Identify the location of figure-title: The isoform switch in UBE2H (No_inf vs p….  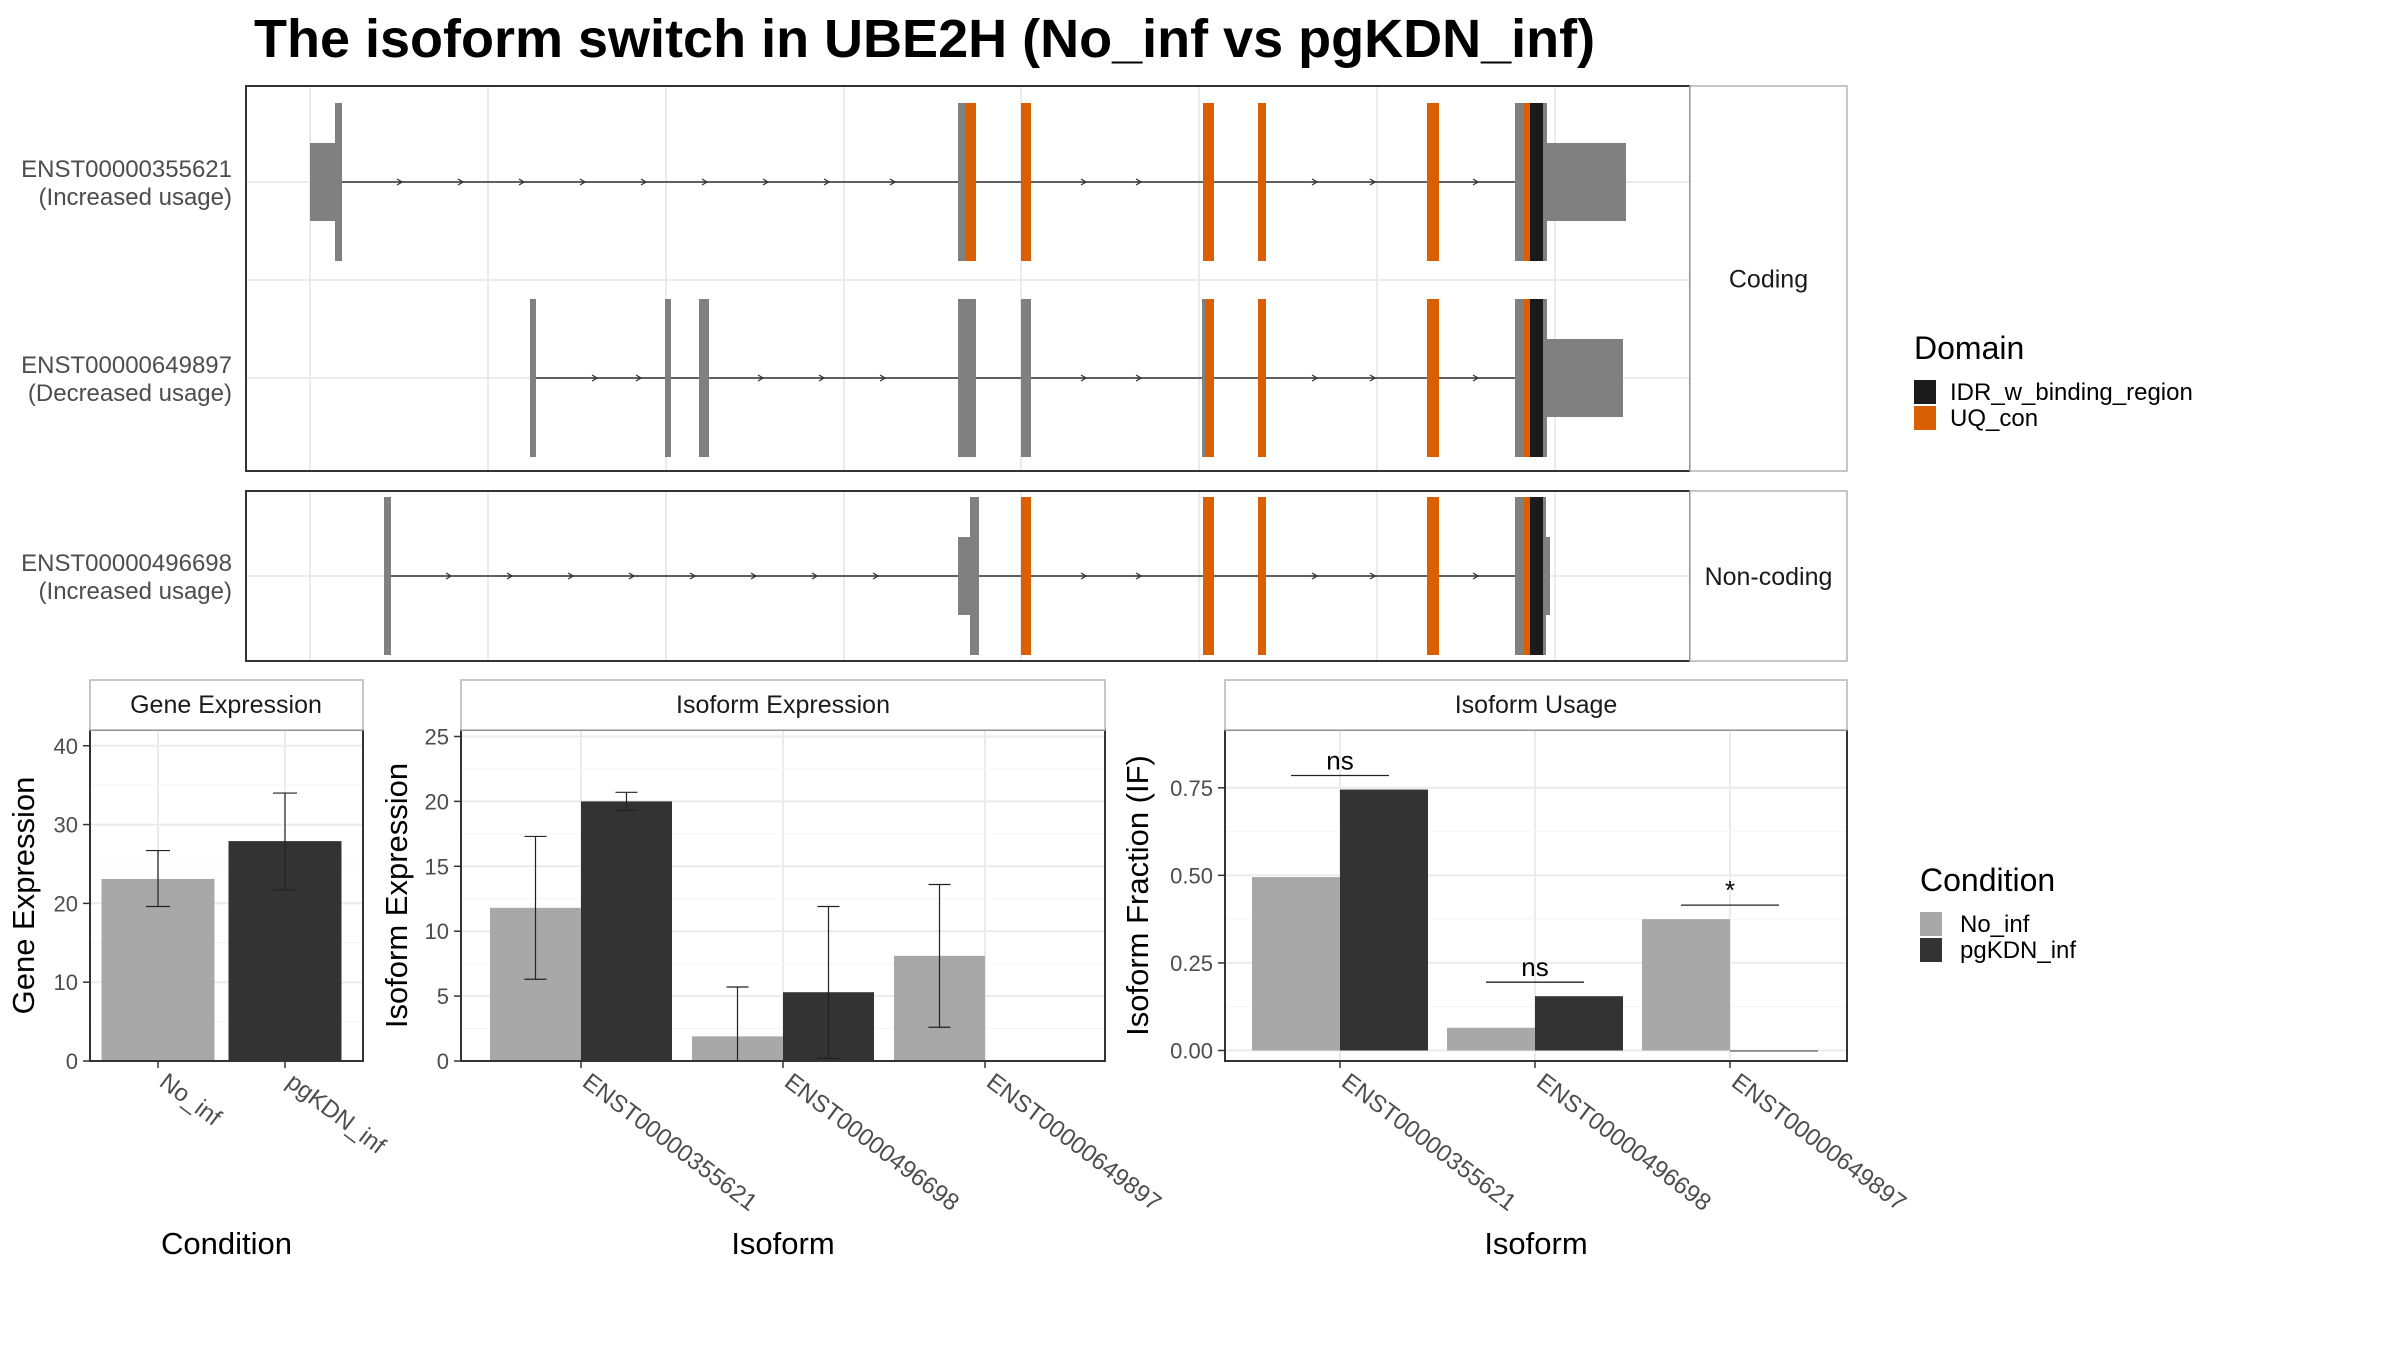
(924, 39).